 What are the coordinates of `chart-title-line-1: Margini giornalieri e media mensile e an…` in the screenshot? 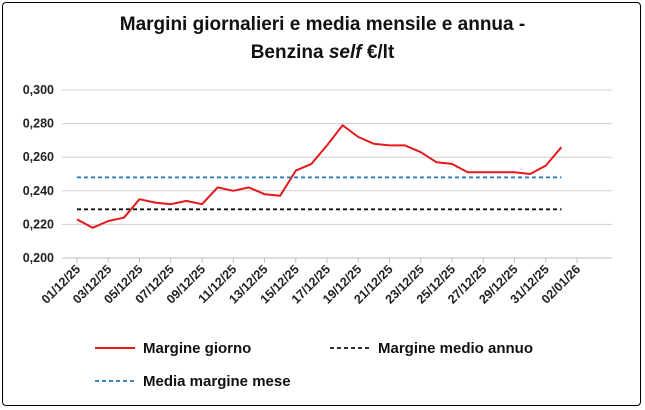 It's located at (322, 24).